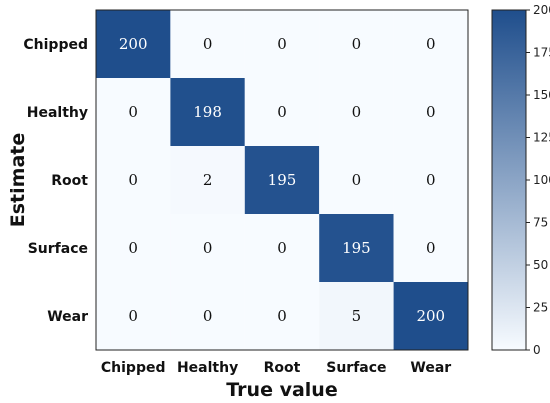 The width and height of the screenshot is (550, 403). I want to click on colorbar-tick-label: 25, so click(540, 308).